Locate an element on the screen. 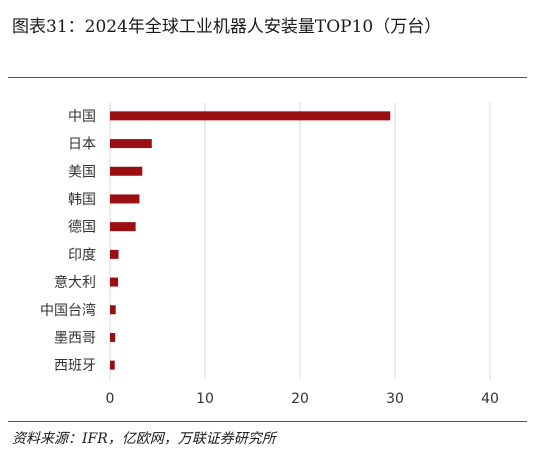 This screenshot has height=462, width=549. bar-印度 is located at coordinates (114, 254).